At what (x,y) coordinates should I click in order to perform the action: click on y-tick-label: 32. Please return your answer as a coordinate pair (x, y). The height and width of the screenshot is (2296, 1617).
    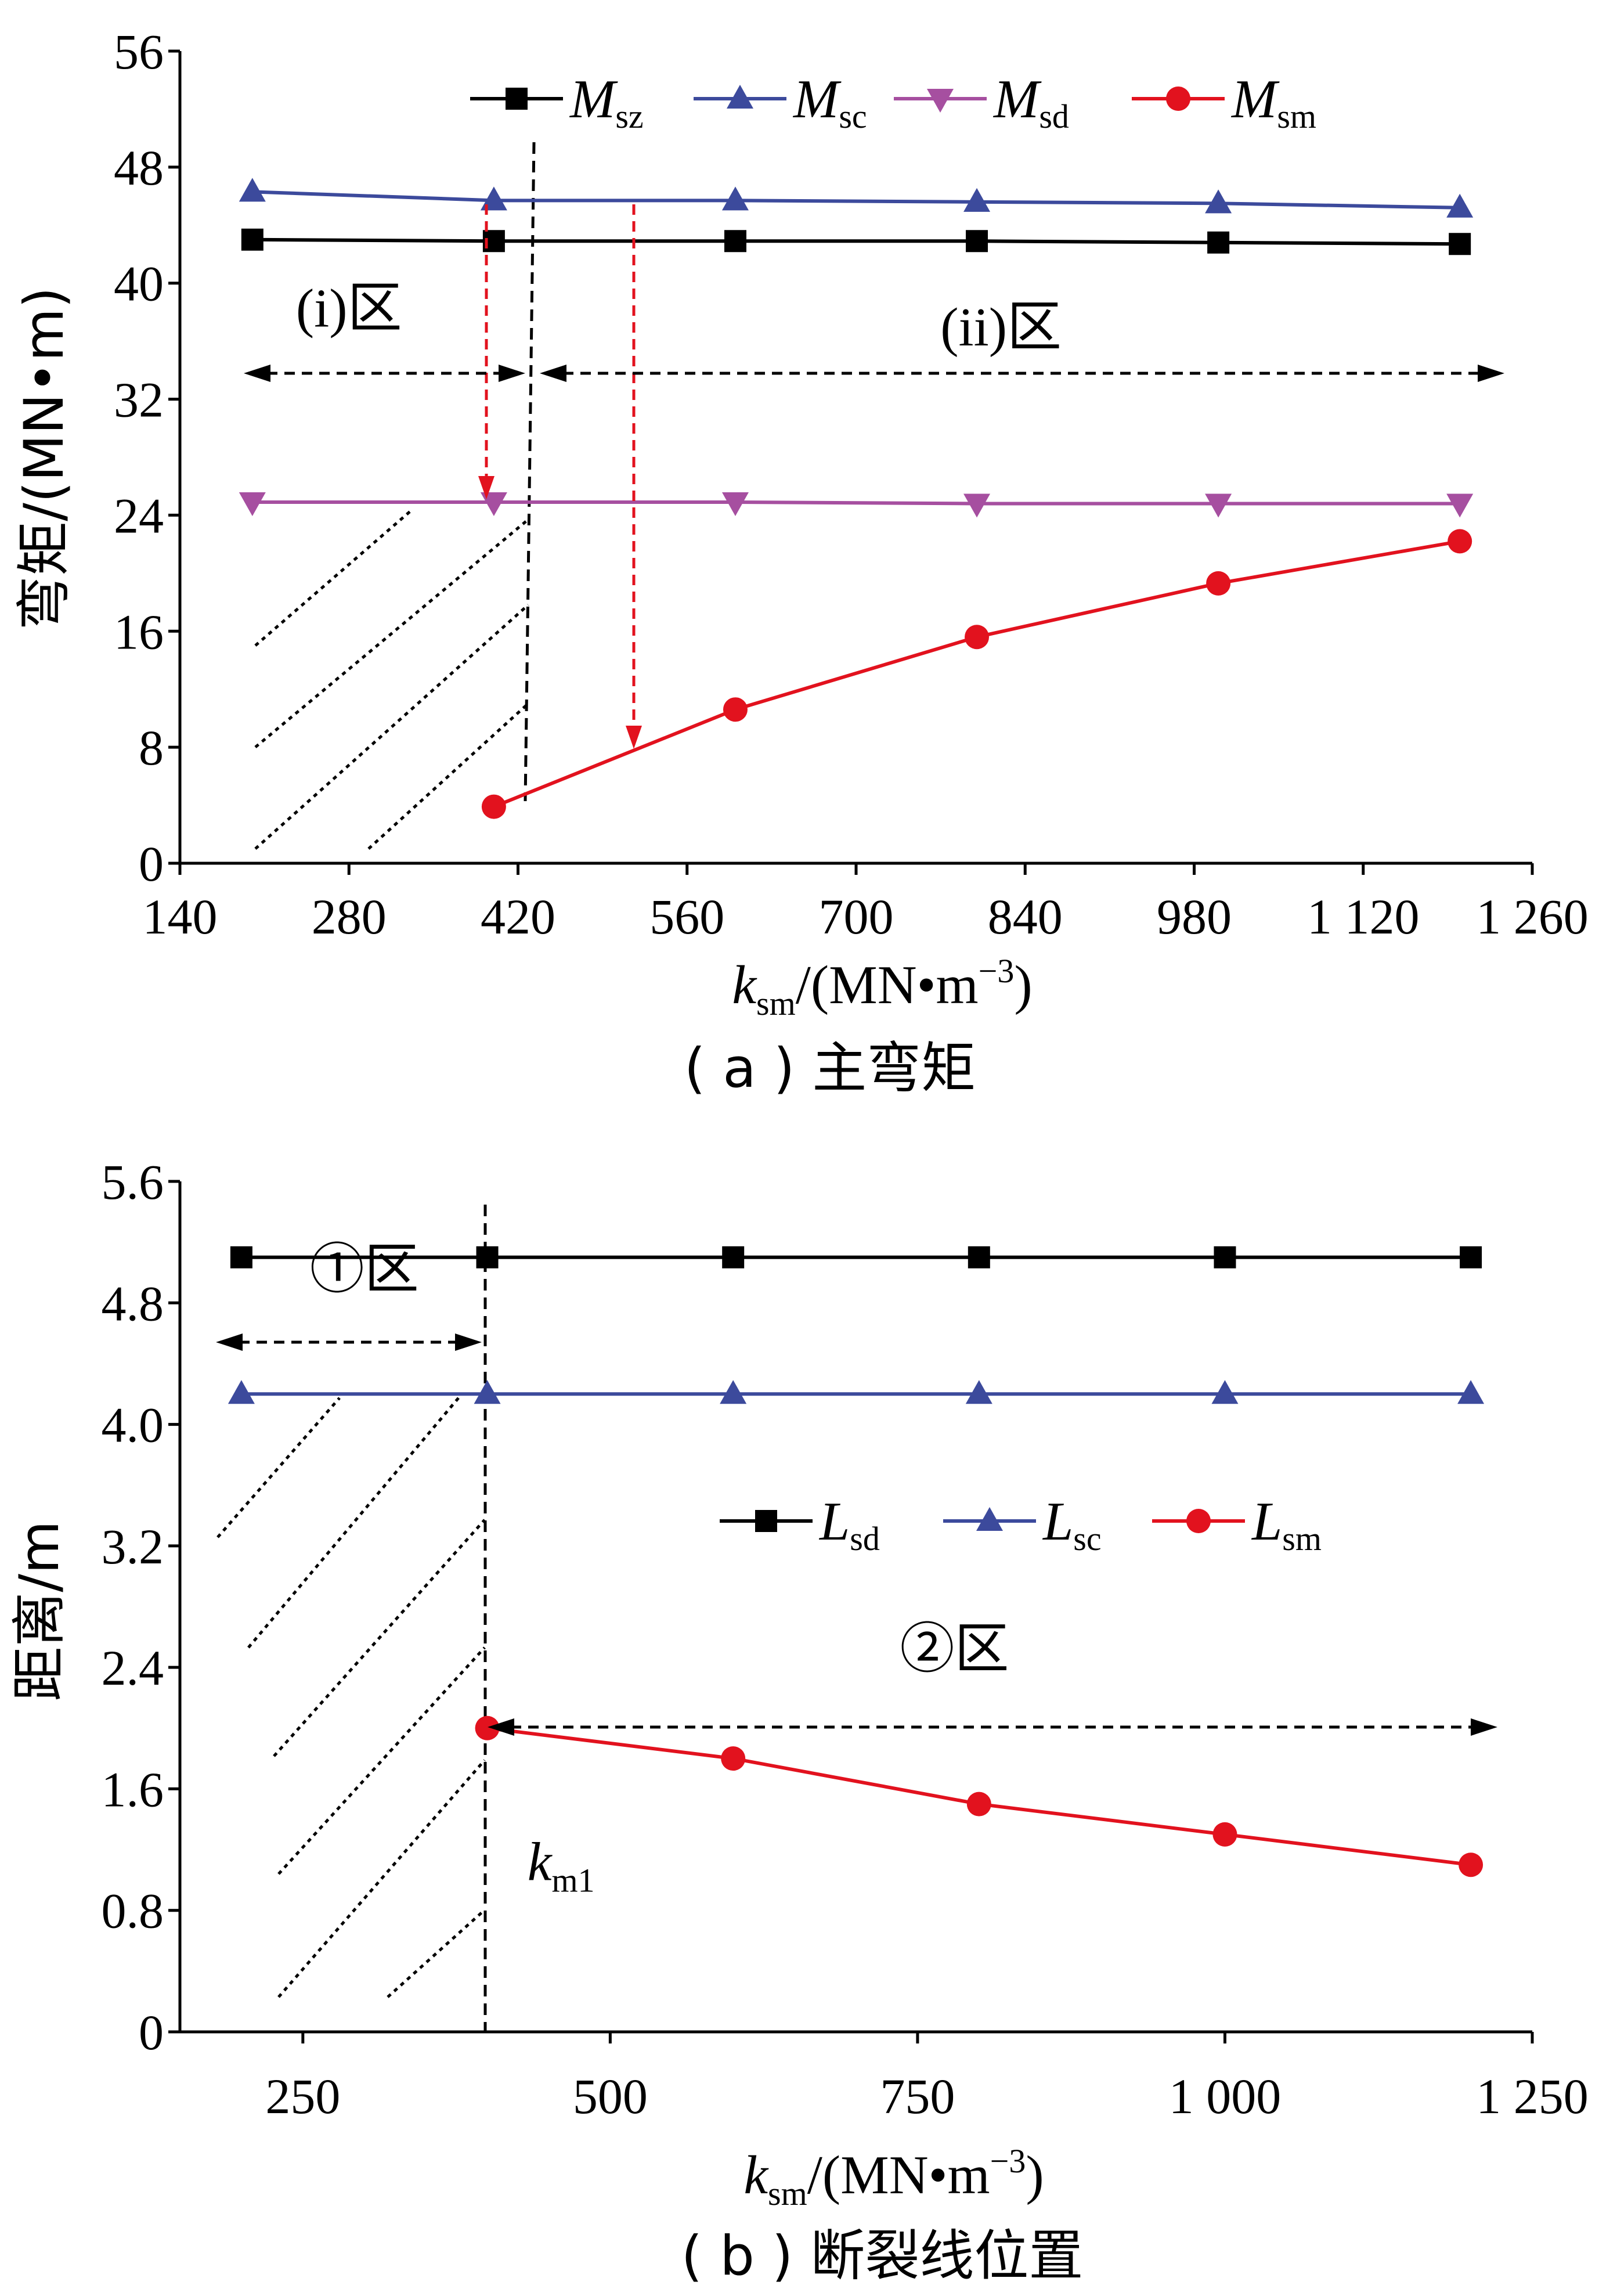
    Looking at the image, I should click on (139, 400).